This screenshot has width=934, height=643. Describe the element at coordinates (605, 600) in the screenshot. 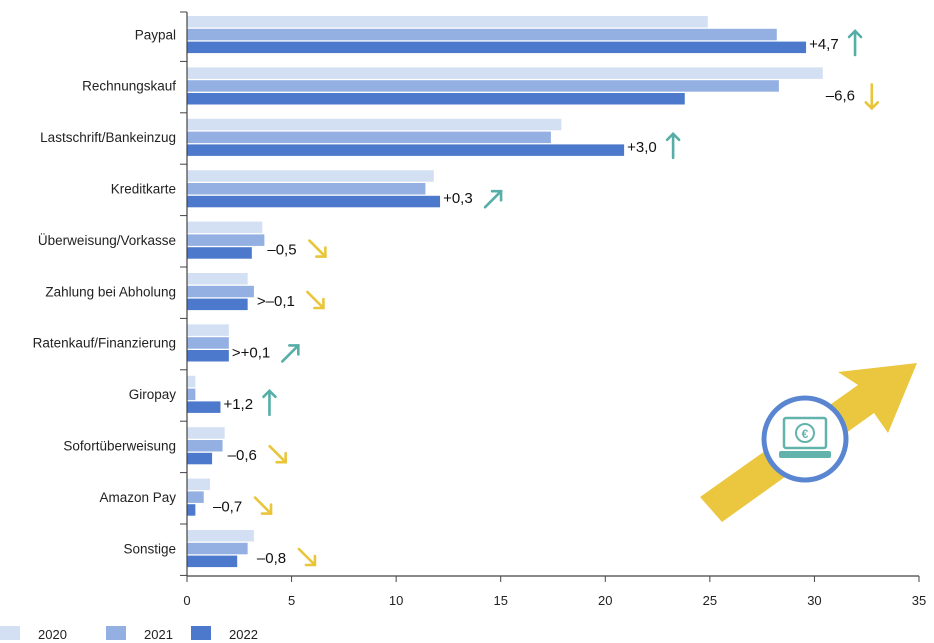

I see `x-tick-label: 20` at that location.